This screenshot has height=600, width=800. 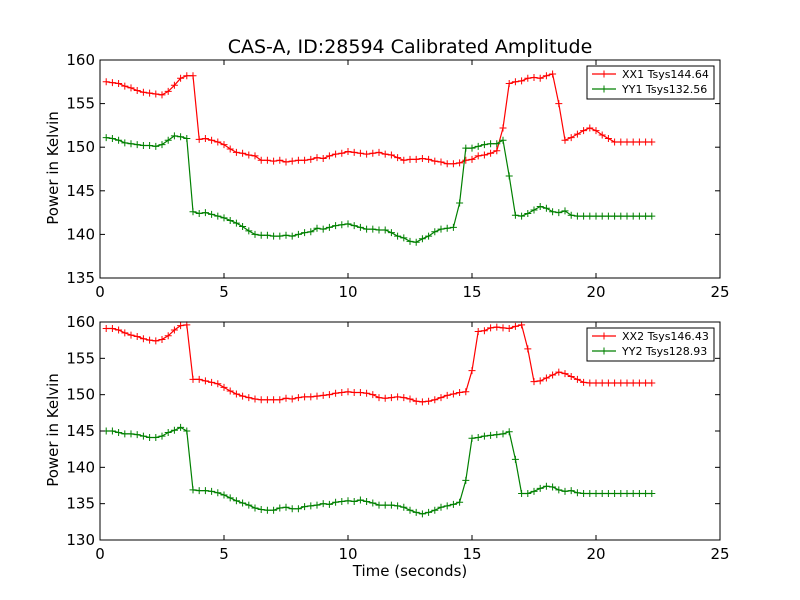 I want to click on bottom-y-axis-label: Power in Kelvin, so click(x=53, y=430).